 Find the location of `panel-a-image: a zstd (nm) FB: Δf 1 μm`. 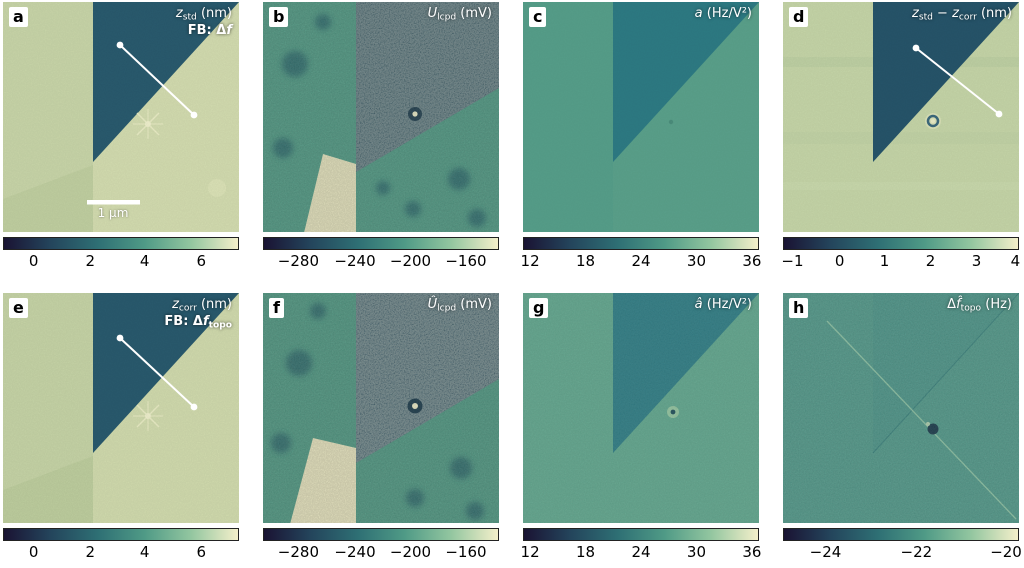

panel-a-image: a zstd (nm) FB: Δf 1 μm is located at coordinates (121, 117).